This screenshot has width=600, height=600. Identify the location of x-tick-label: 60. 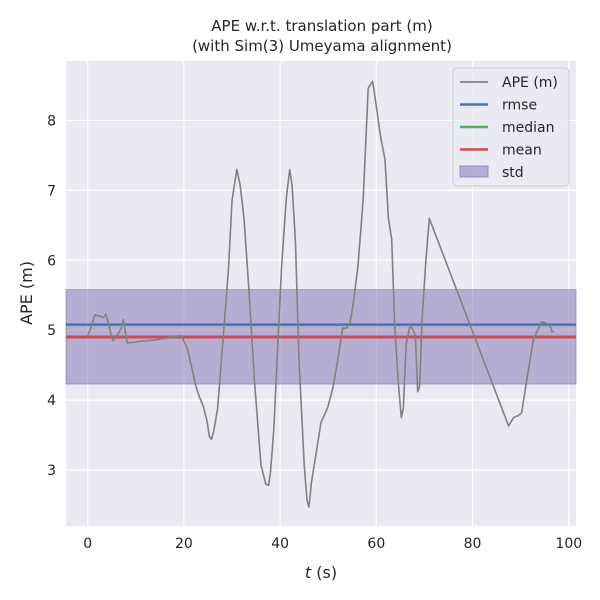
(376, 544).